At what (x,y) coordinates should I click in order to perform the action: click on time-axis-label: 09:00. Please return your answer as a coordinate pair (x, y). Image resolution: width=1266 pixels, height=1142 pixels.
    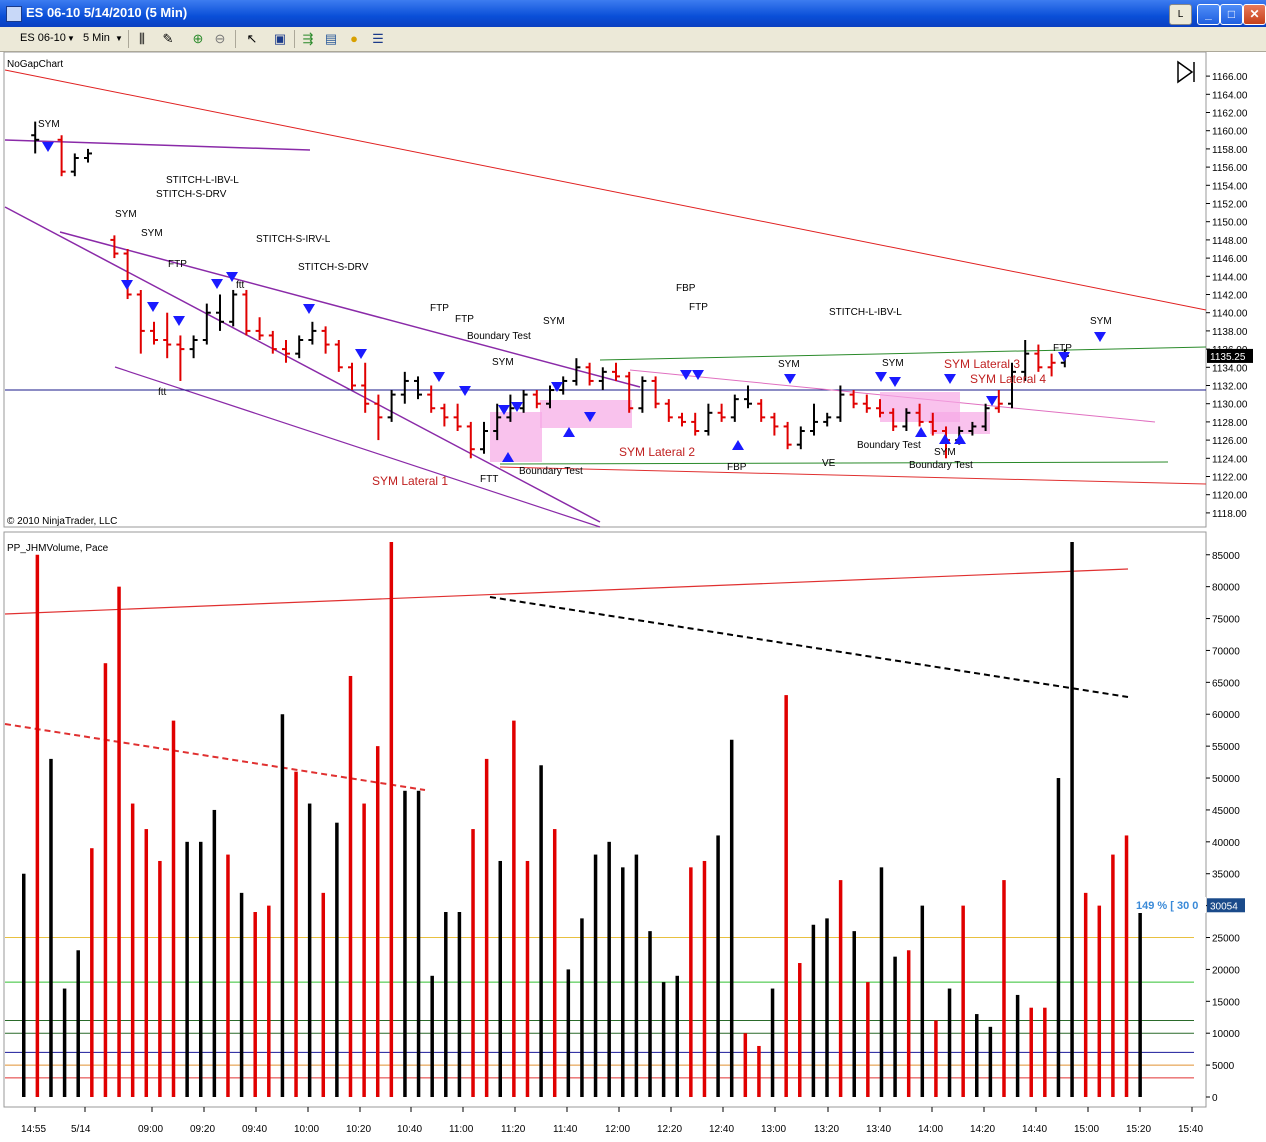
    Looking at the image, I should click on (150, 1129).